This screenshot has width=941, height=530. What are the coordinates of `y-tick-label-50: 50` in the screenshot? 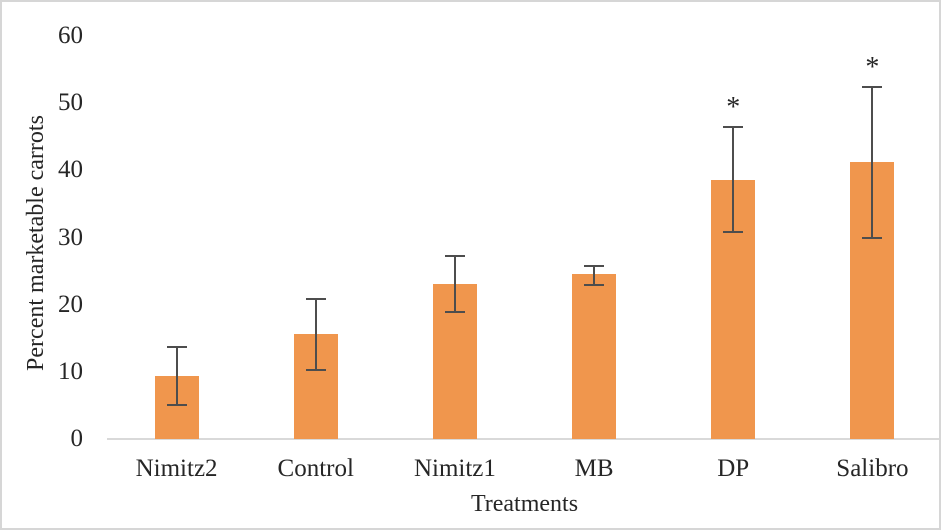 It's located at (70, 103).